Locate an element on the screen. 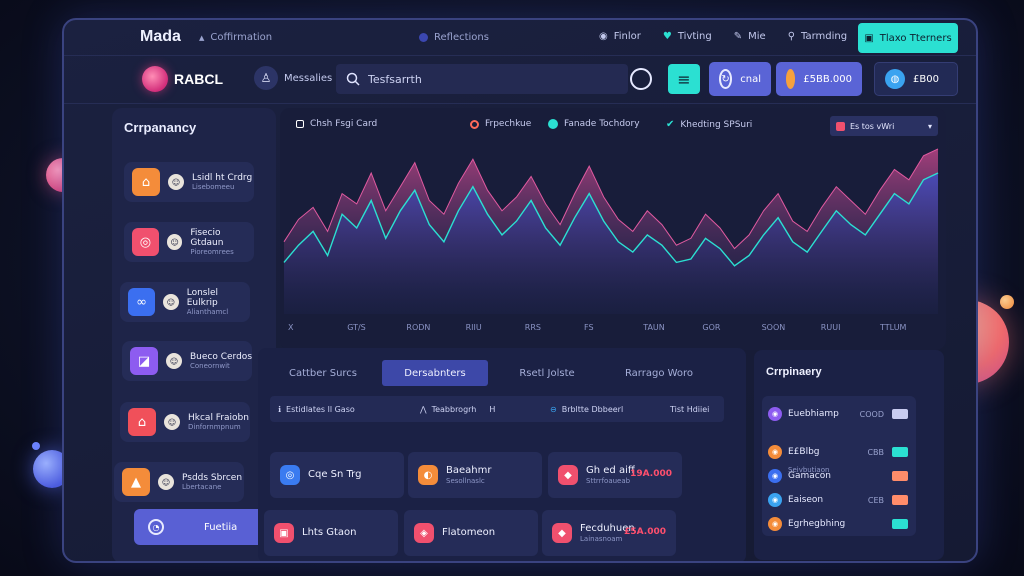 The height and width of the screenshot is (576, 1024). search-input is located at coordinates (488, 79).